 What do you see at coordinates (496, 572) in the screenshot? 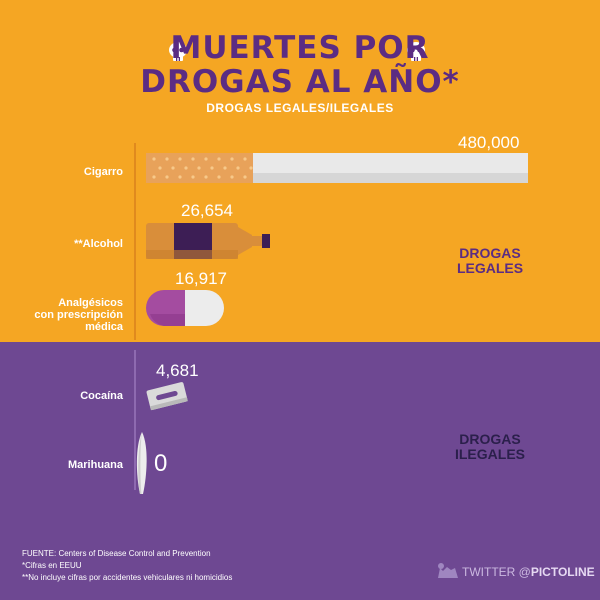
I see `brand-prefix: TWITTER @` at bounding box center [496, 572].